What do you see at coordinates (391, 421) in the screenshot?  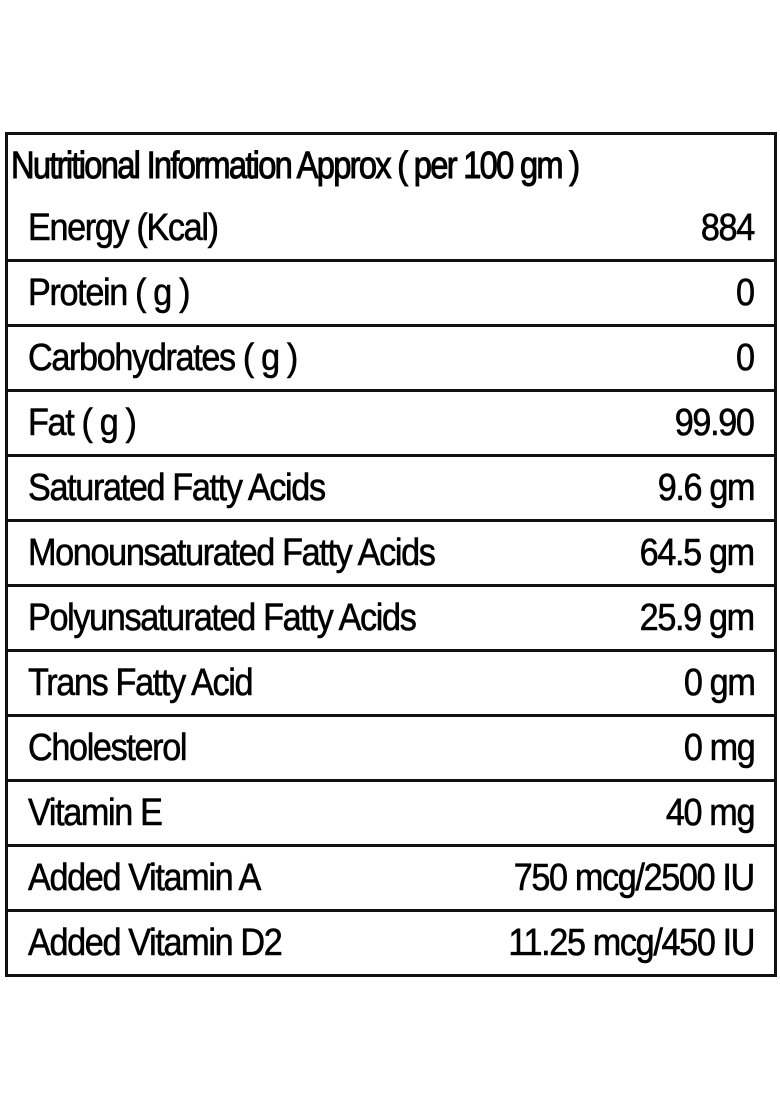 I see `table-row: Fat ( g ) 99.90` at bounding box center [391, 421].